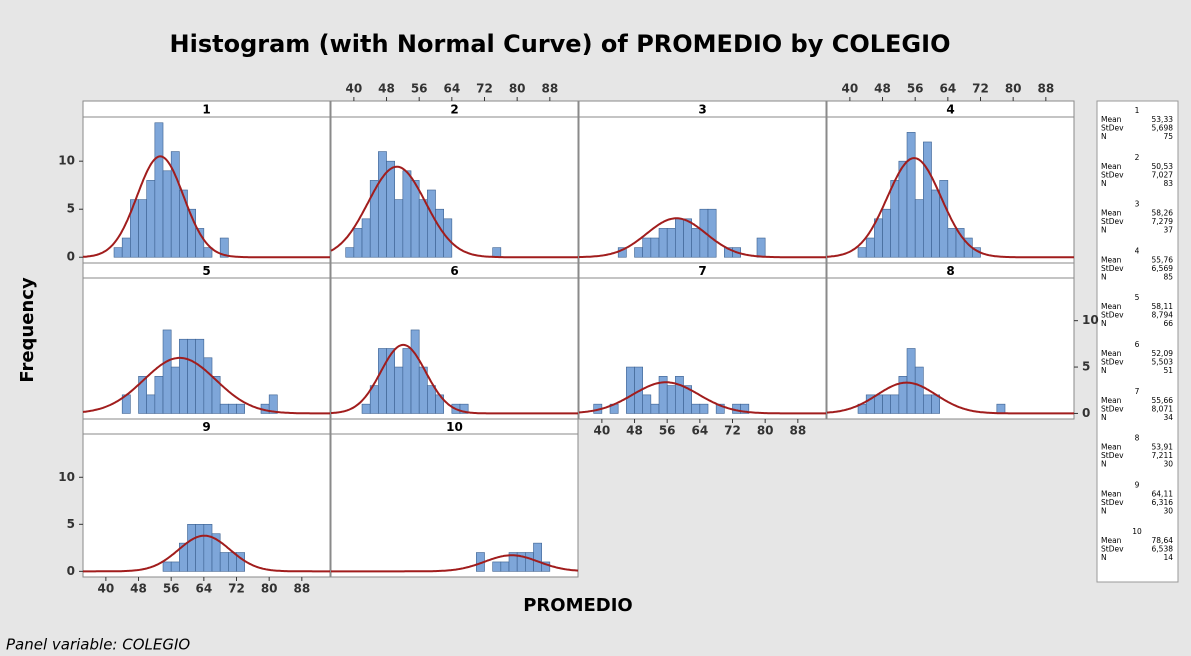 Image resolution: width=1191 pixels, height=656 pixels. Describe the element at coordinates (950, 110) in the screenshot. I see `panel-label: 4` at that location.